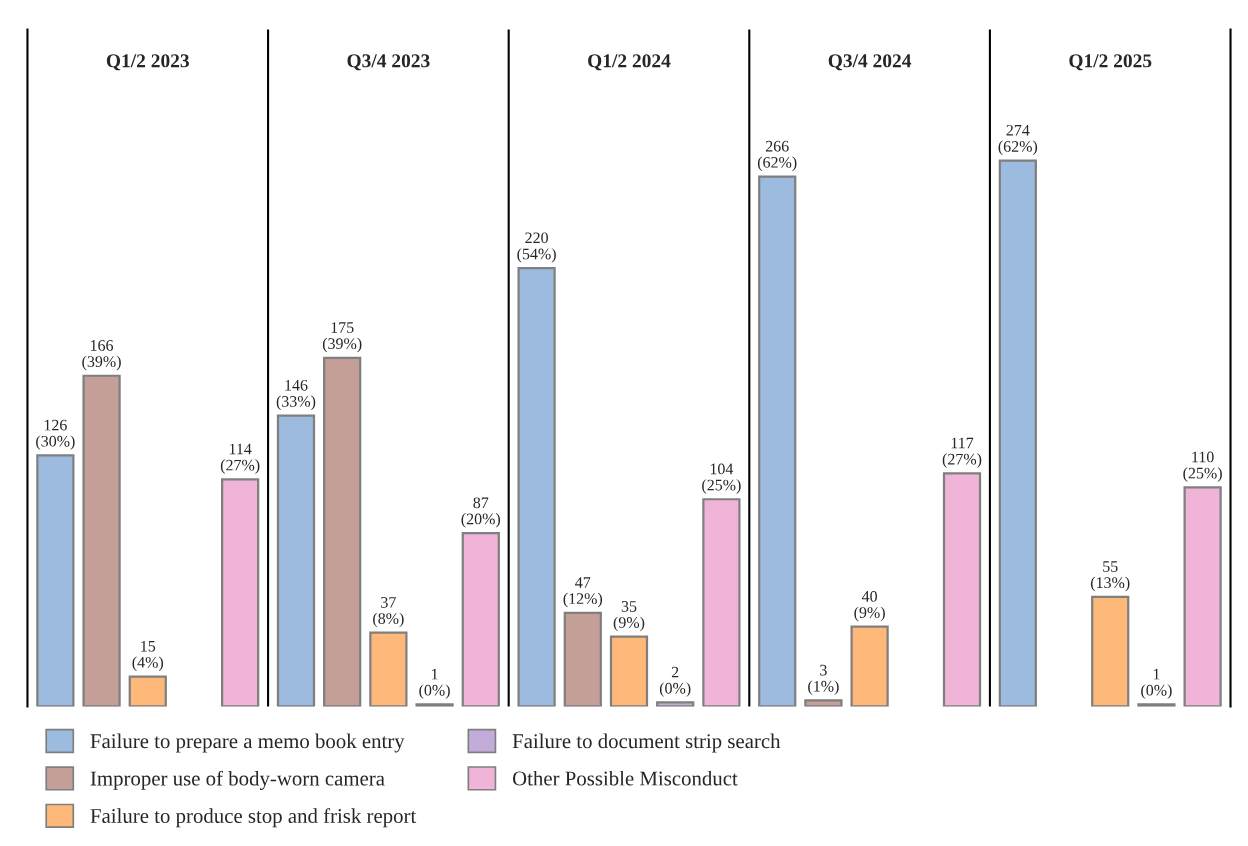 The width and height of the screenshot is (1248, 846). I want to click on x-tick-label: Q3/4 2023, so click(388, 62).